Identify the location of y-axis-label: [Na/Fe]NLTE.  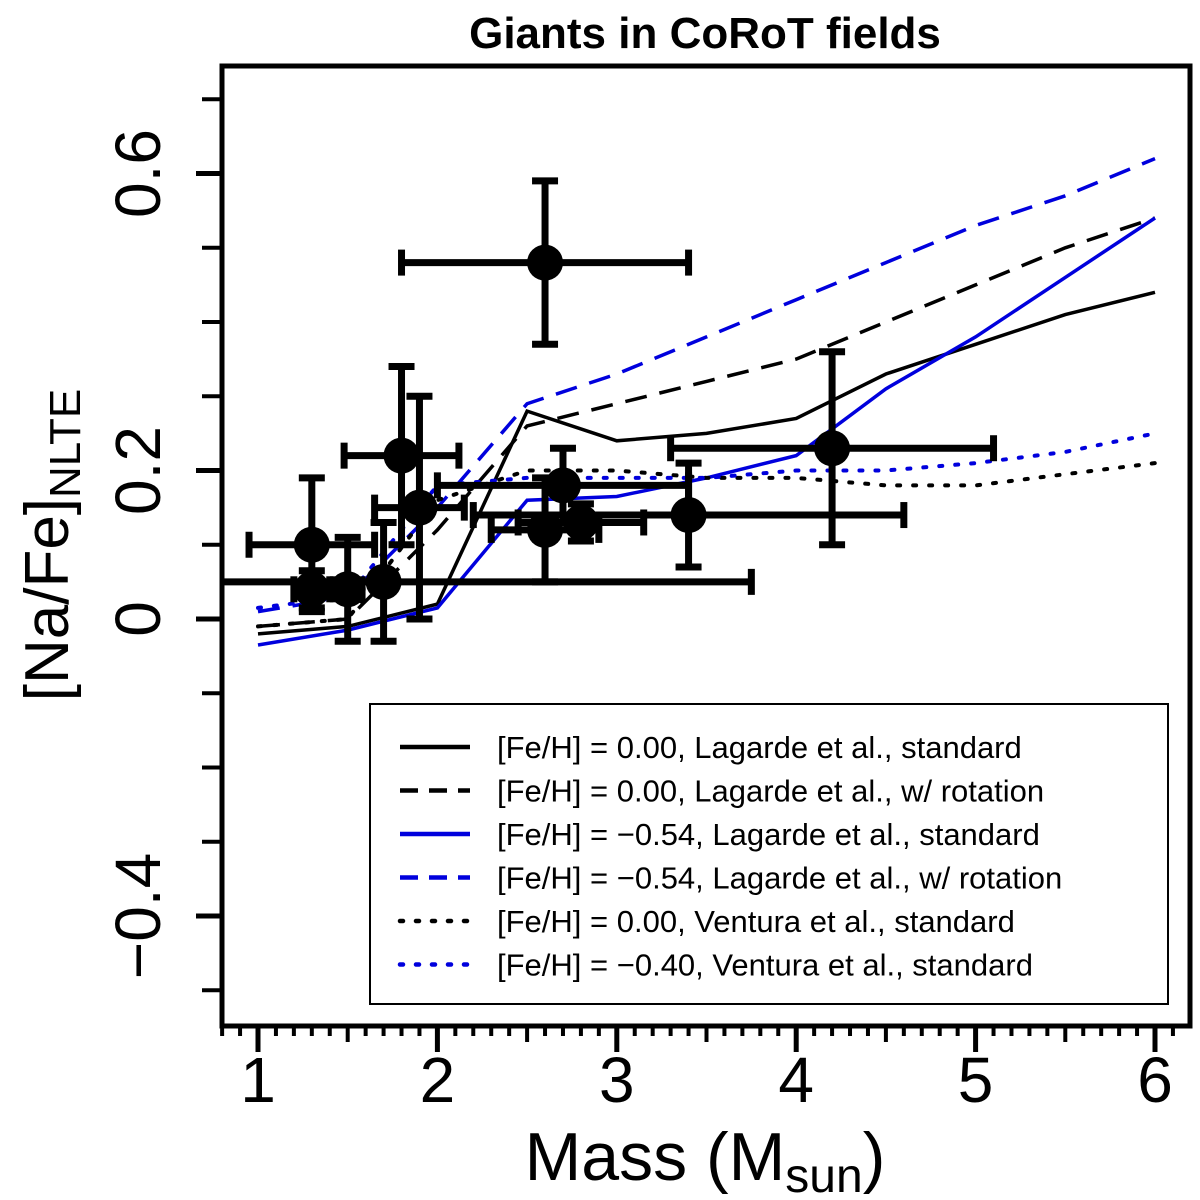
(51, 545).